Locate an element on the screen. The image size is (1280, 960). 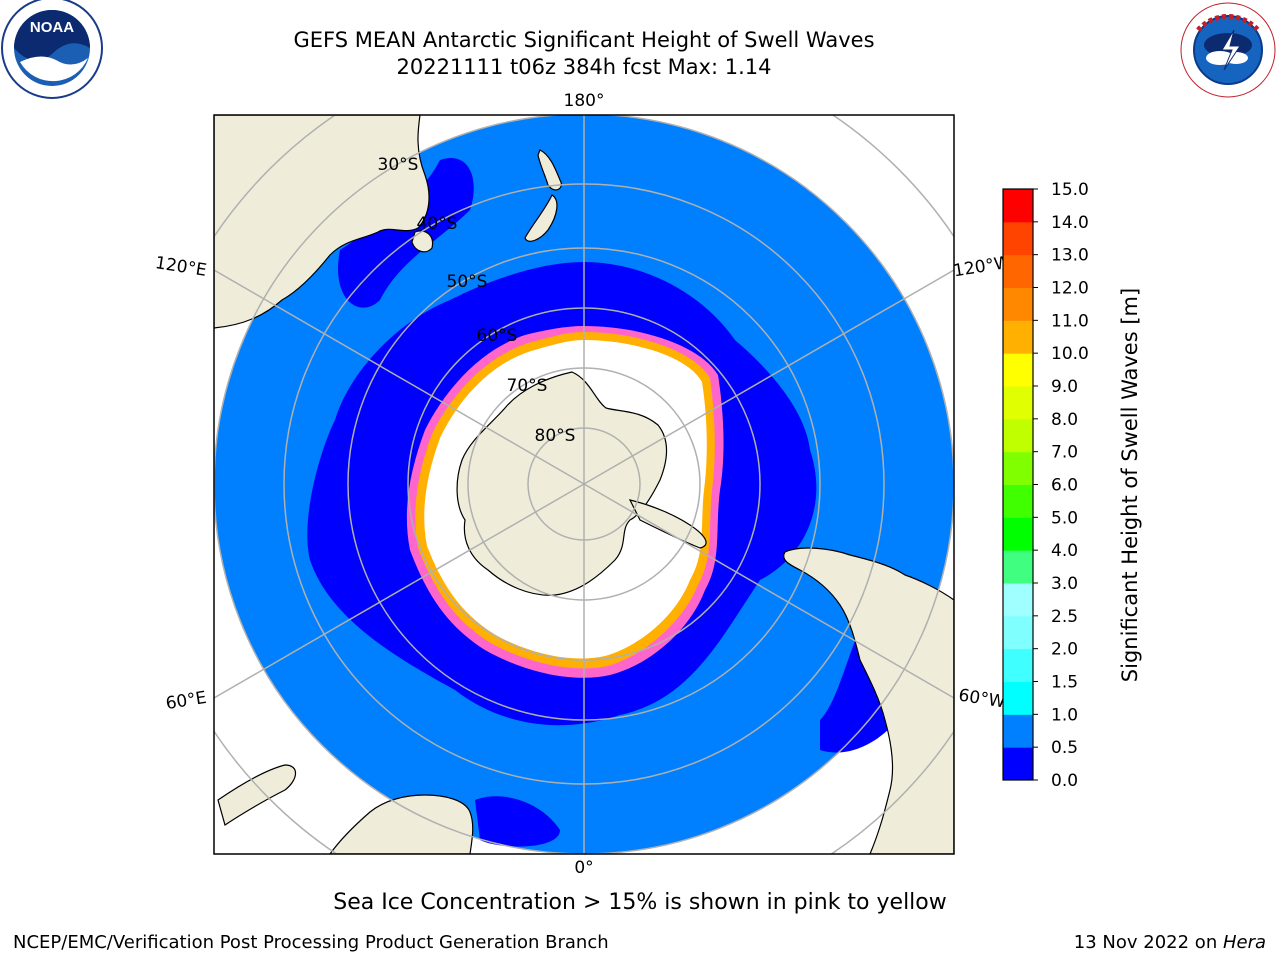
colorbar-tick-label: 8.0 is located at coordinates (1064, 420).